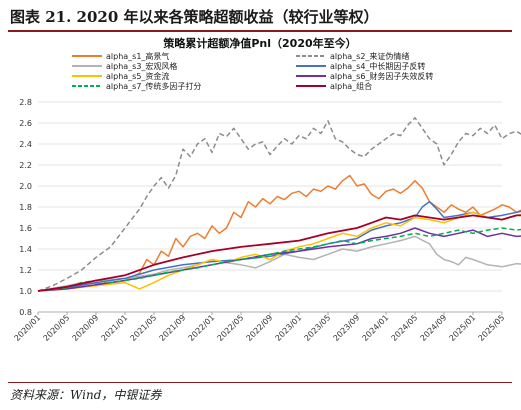  Describe the element at coordinates (115, 328) in the screenshot. I see `x-tick-label: 2021/01` at that location.